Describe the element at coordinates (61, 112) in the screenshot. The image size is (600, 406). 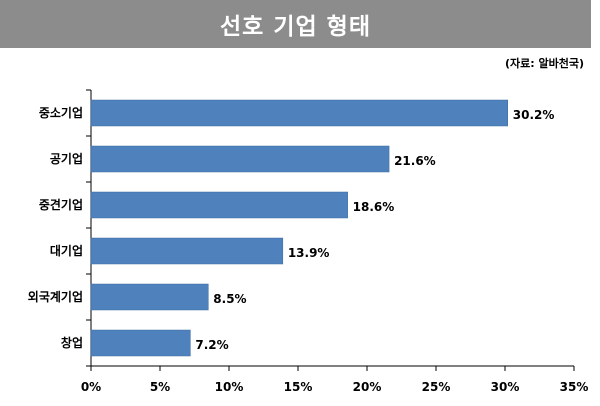
I see `category-label: 중소기업` at that location.